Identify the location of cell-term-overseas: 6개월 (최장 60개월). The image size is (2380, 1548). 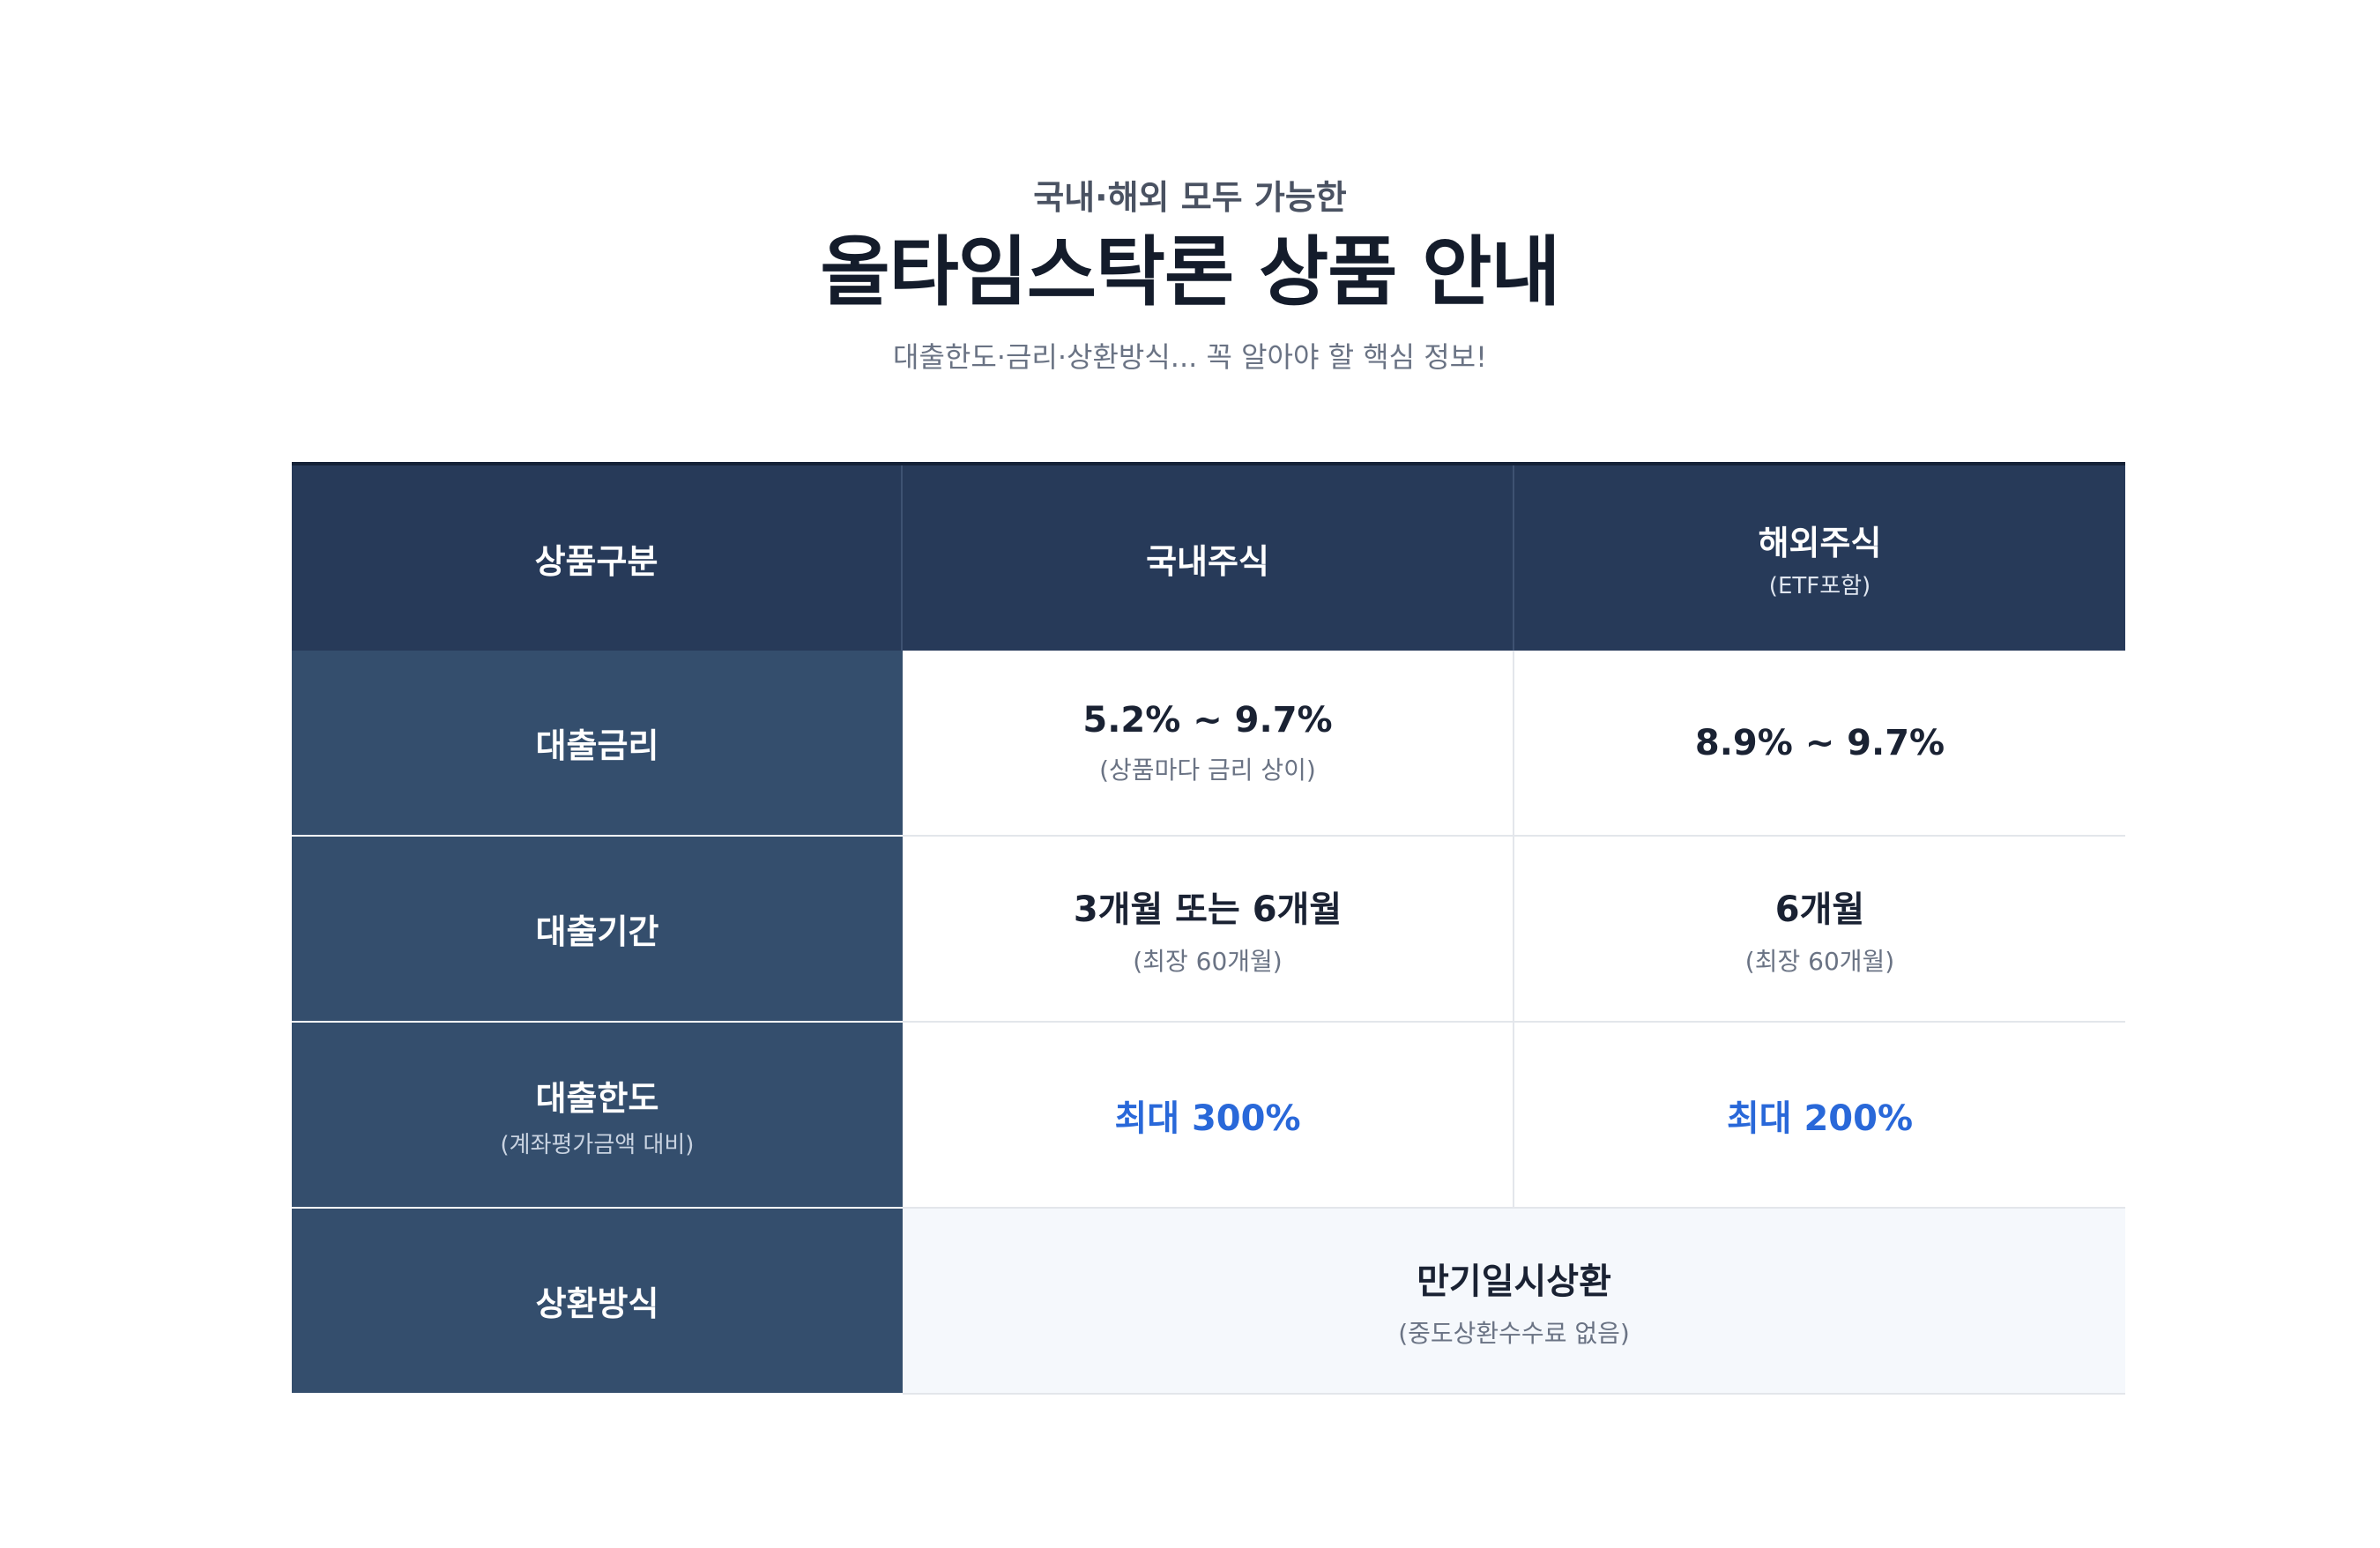
(1820, 929).